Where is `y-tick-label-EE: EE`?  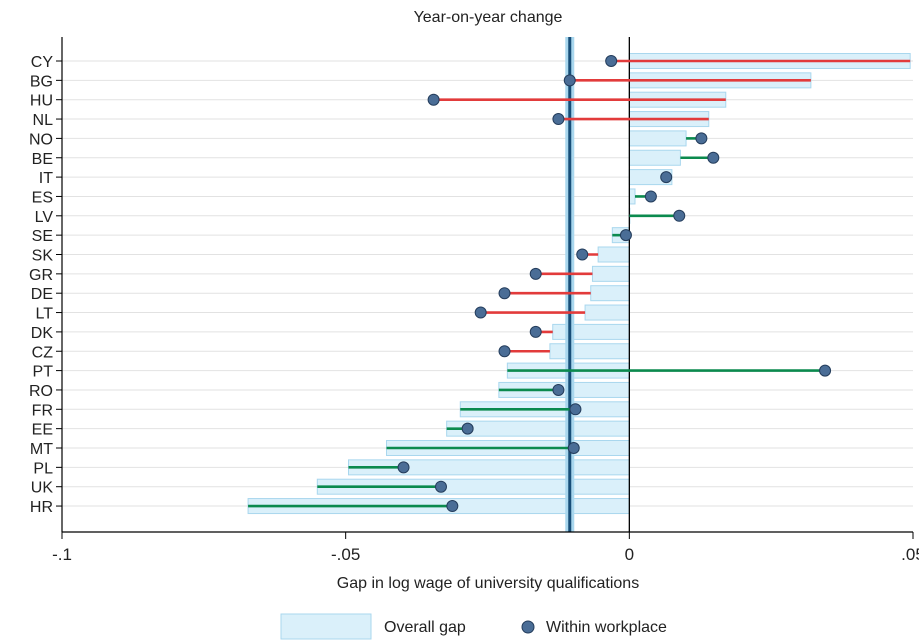
y-tick-label-EE: EE is located at coordinates (42, 430).